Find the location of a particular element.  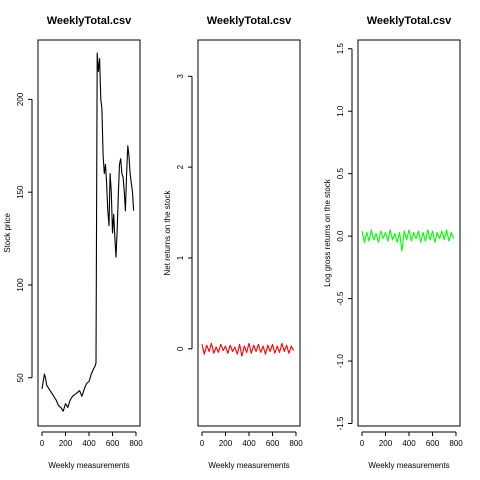

panel-1-y-tick-label-1: 50 is located at coordinates (20, 377).